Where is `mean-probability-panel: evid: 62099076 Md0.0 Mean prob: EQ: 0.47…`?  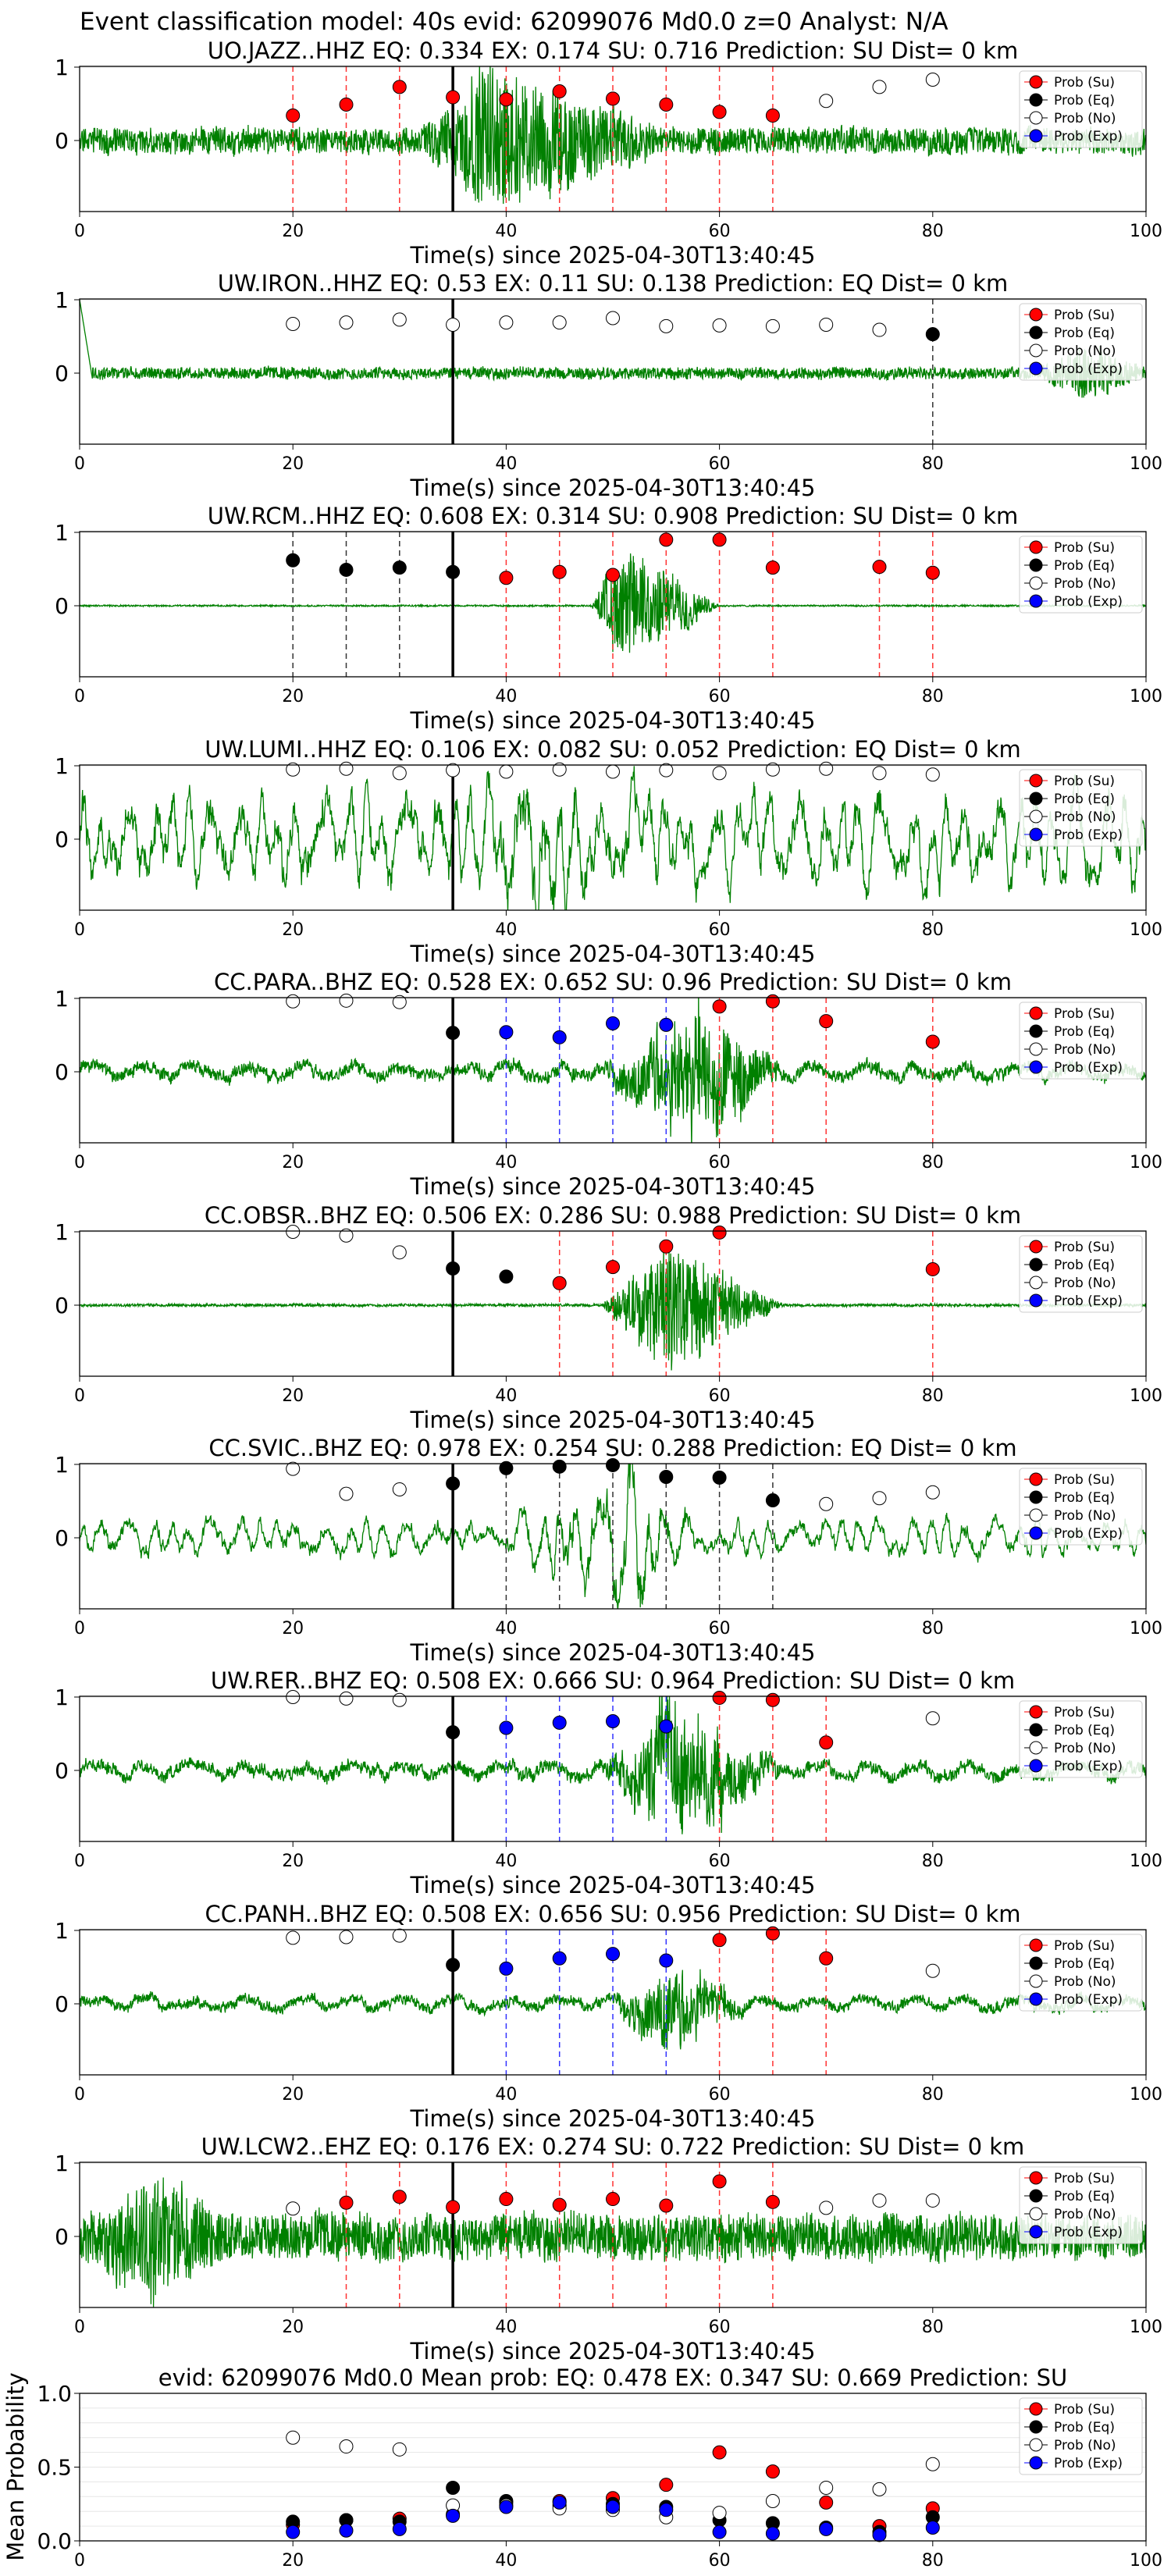
mean-probability-panel: evid: 62099076 Md0.0 Mean prob: EQ: 0.47… is located at coordinates (582, 2467).